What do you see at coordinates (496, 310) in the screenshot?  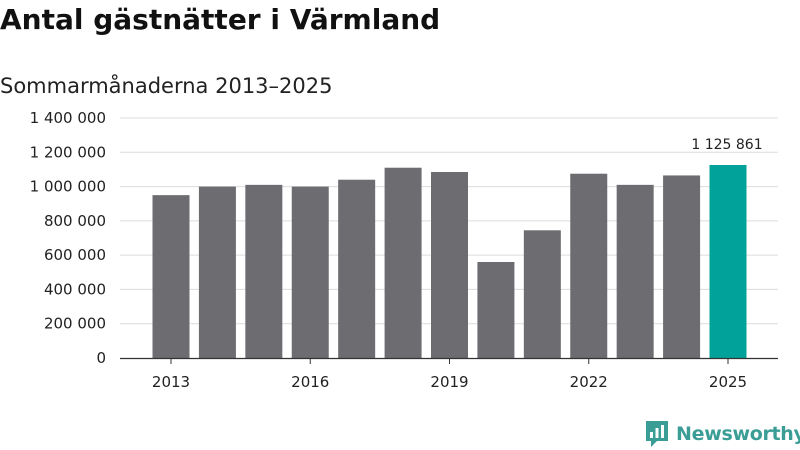 I see `bar-2020` at bounding box center [496, 310].